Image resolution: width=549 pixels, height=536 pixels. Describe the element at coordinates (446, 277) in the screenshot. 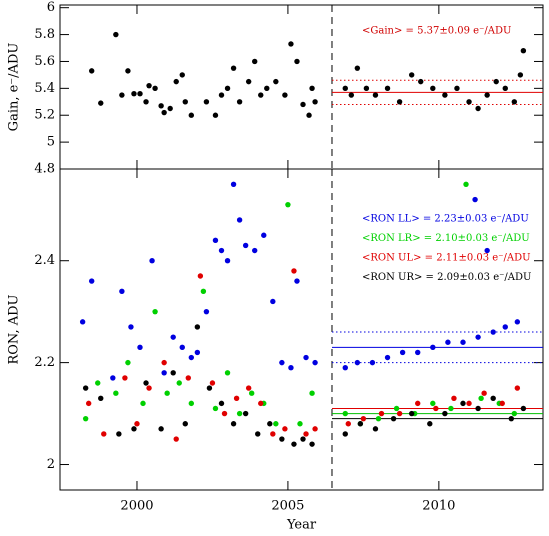

I see `legend-entry: <RON UR> = 2.09±0.03 e⁻/ADU` at that location.